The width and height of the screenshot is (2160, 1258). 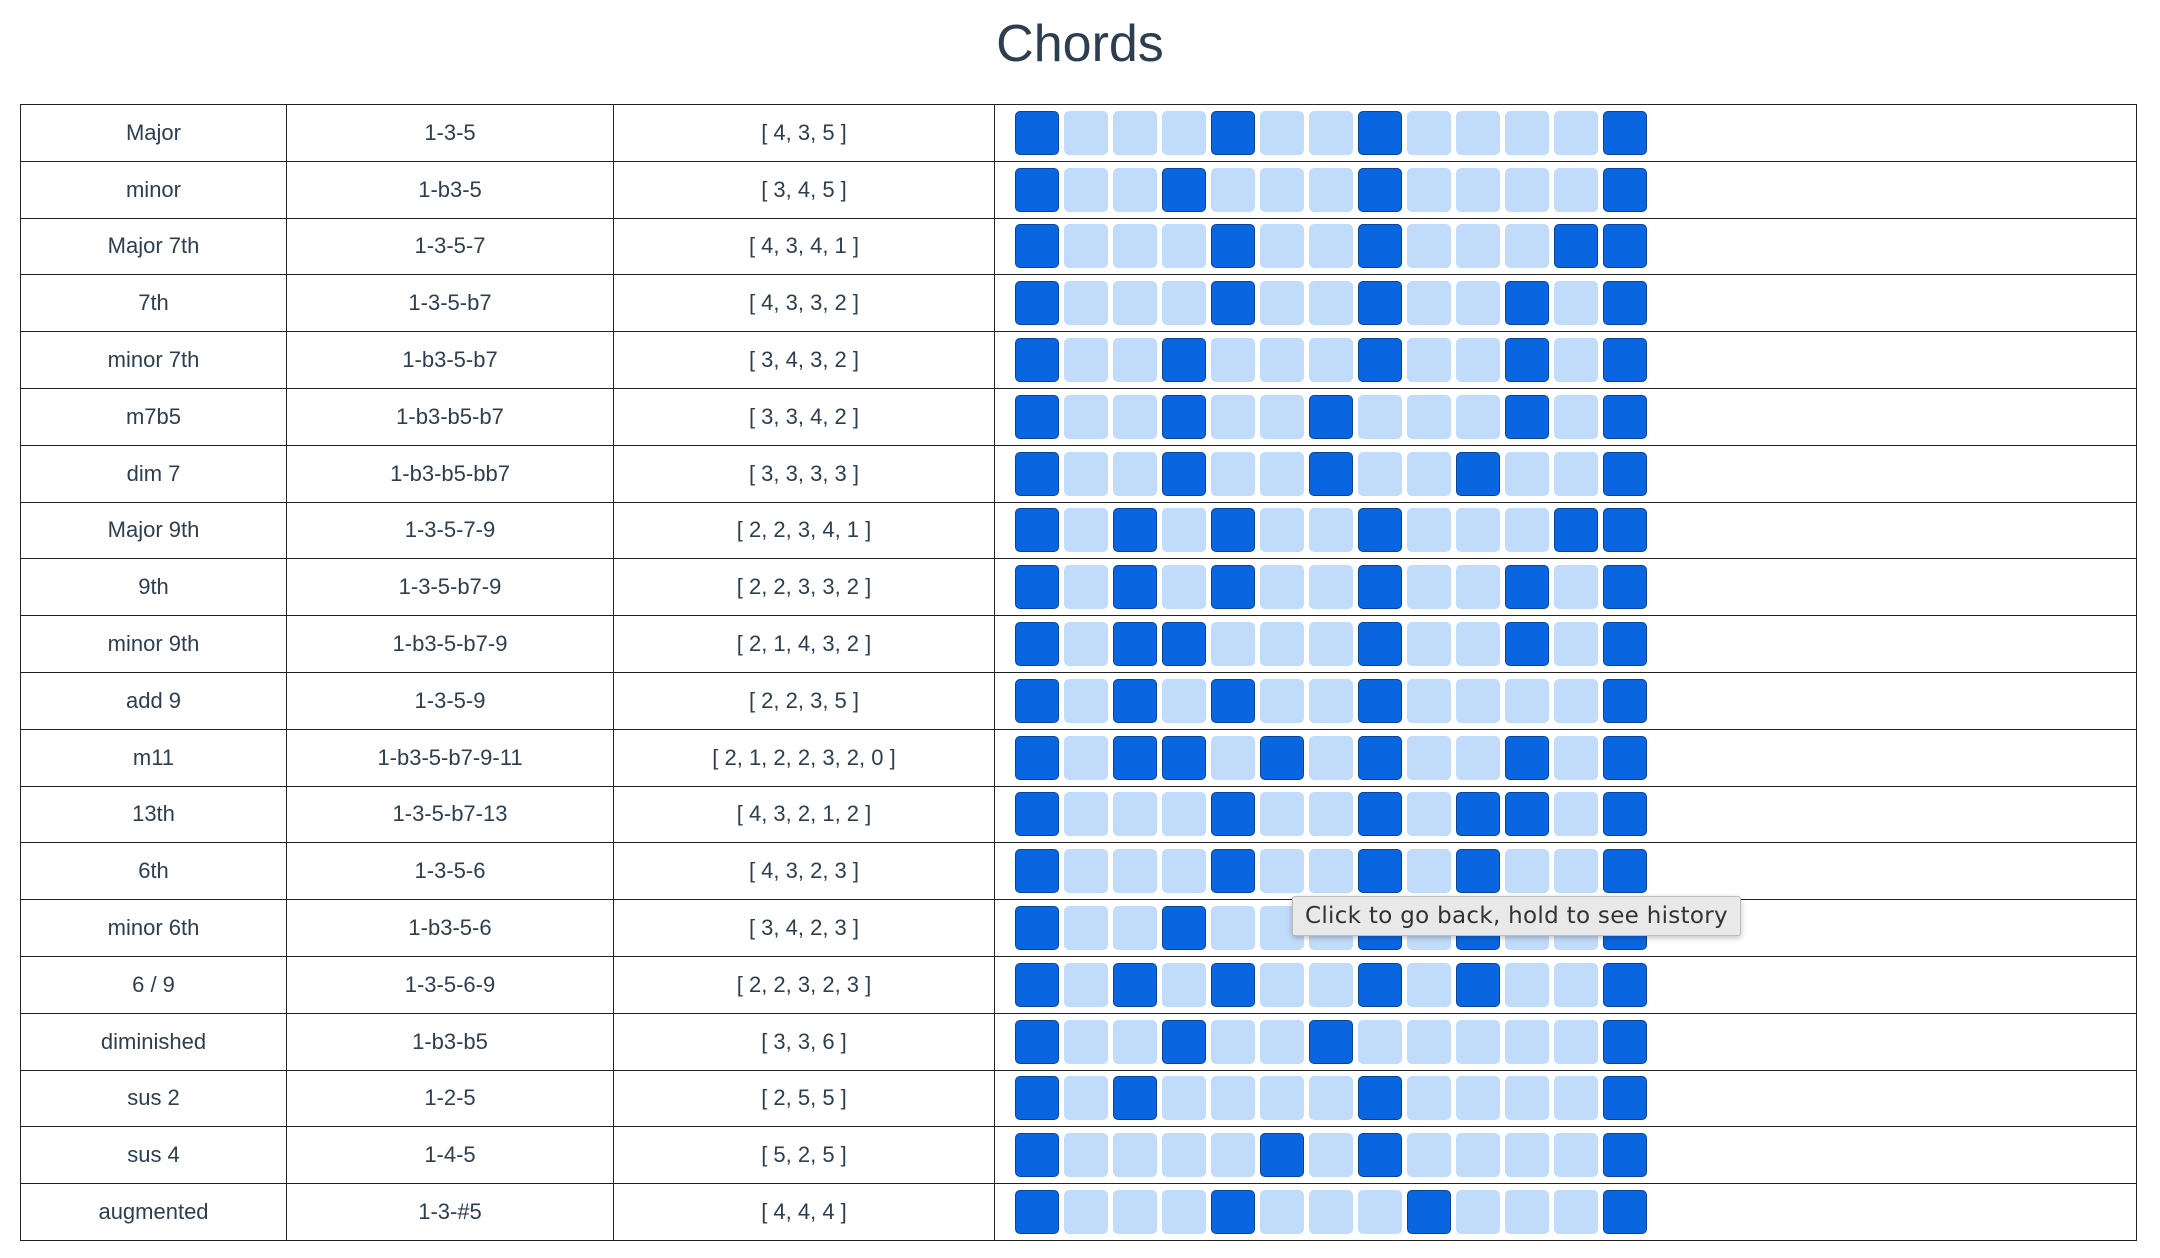 I want to click on chord-formula: 1-3-5-7, so click(x=450, y=246).